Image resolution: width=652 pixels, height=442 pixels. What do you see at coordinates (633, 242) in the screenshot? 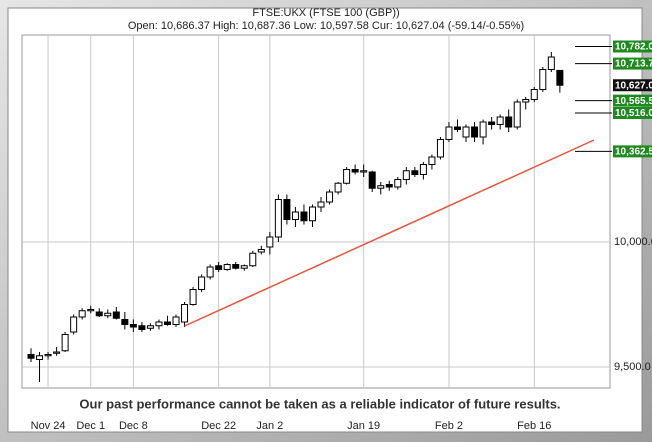
I see `y-tick-label: 10,000.0` at bounding box center [633, 242].